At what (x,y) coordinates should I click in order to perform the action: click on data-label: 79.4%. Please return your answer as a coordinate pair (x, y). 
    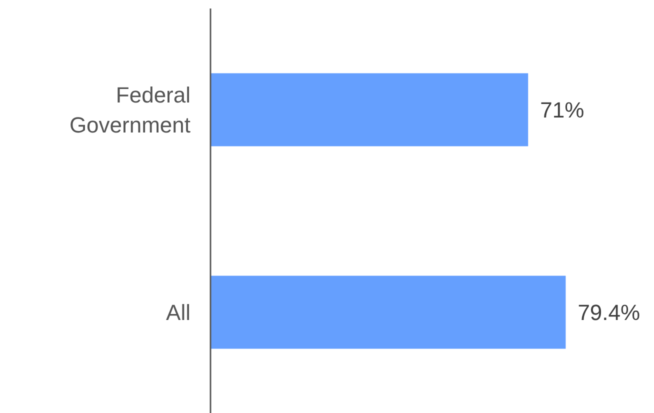
    Looking at the image, I should click on (609, 312).